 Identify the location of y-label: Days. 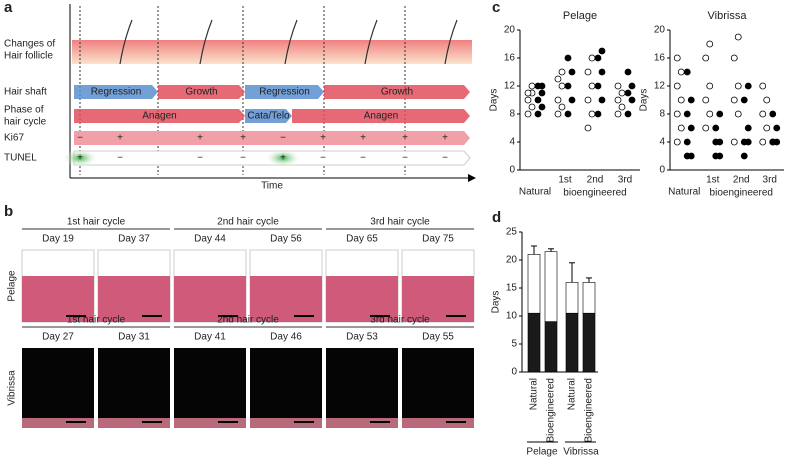
(644, 100).